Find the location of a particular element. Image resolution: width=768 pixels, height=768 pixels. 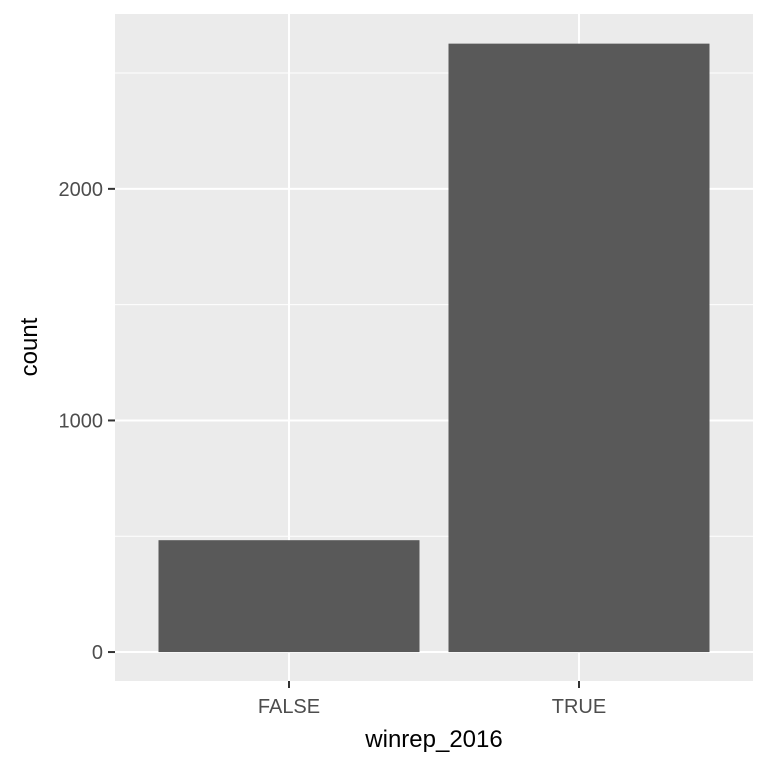

x-tick-labels: FALSE TRUE is located at coordinates (432, 707).